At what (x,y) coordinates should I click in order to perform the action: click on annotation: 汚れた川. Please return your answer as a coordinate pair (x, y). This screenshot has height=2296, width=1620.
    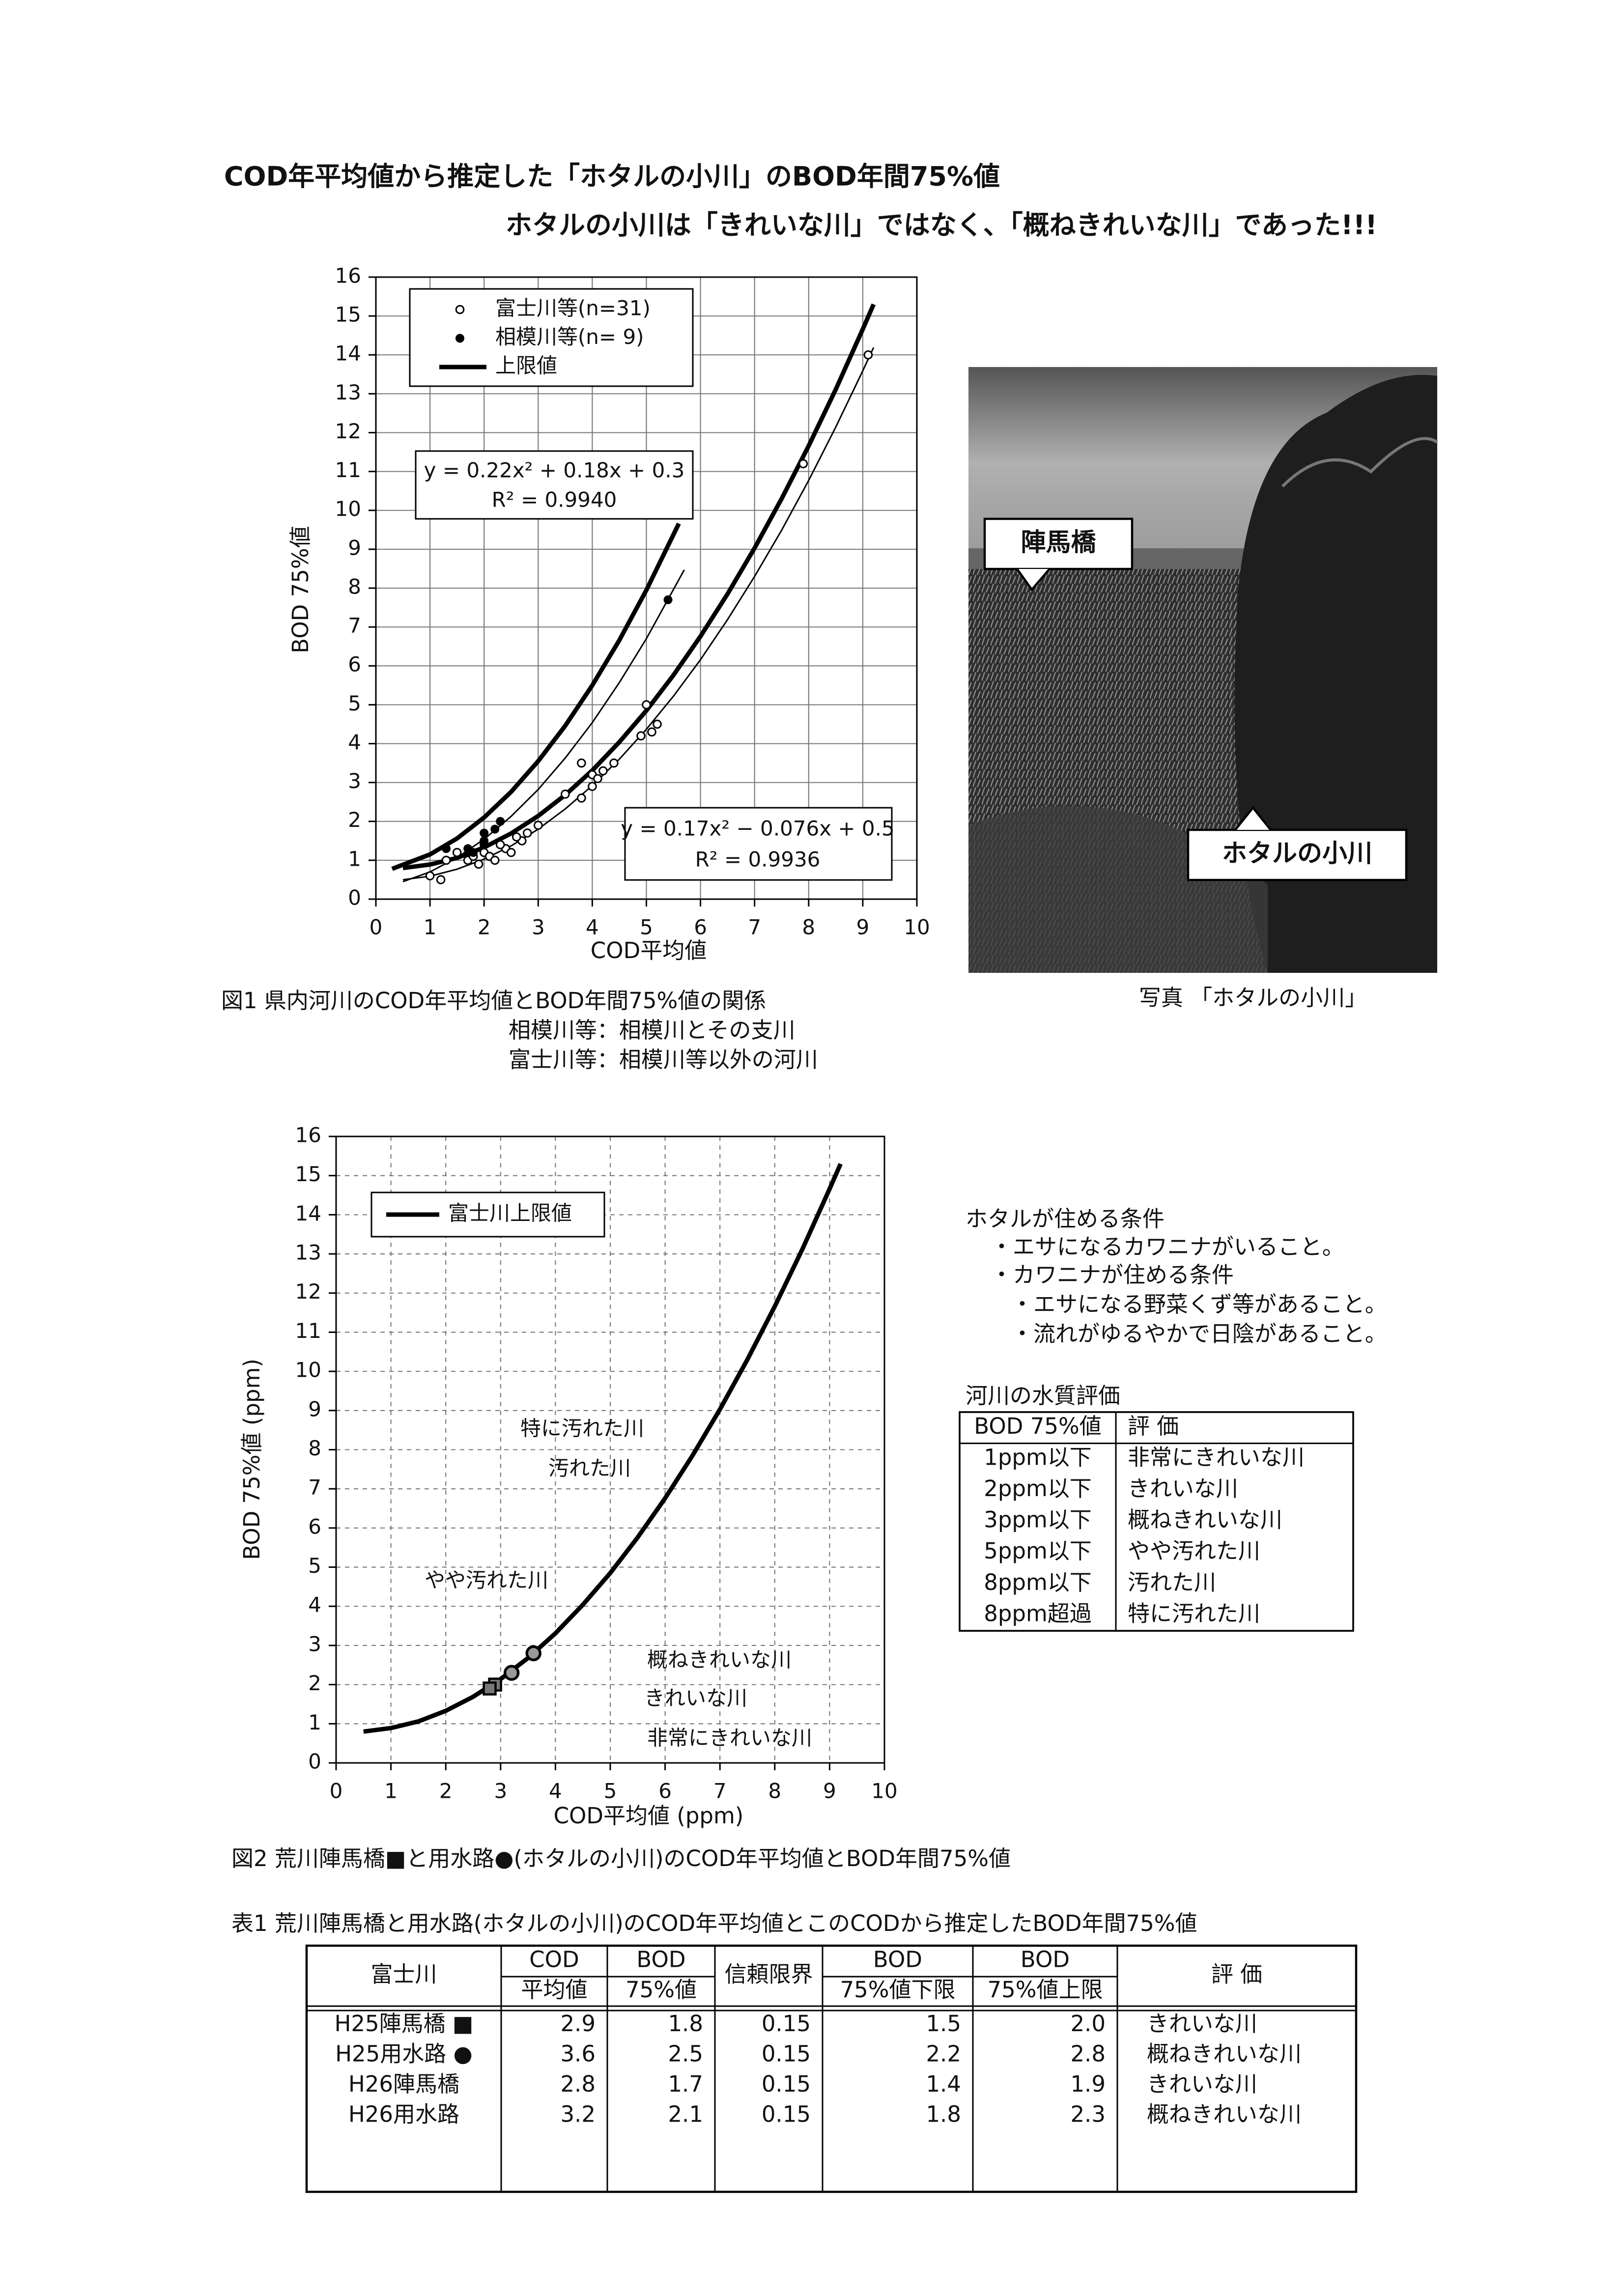
    Looking at the image, I should click on (590, 1468).